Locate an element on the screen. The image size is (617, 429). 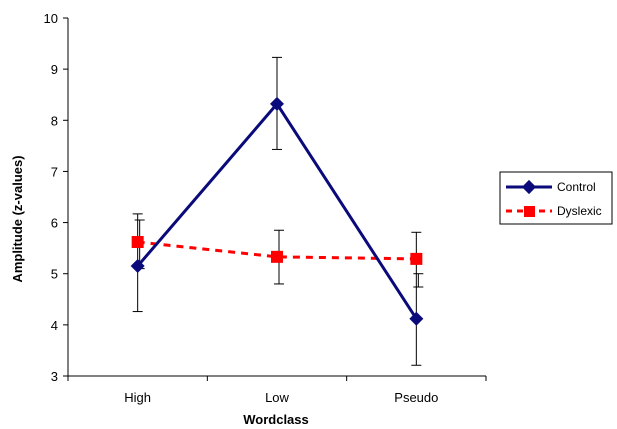
y-tick-label: 7 is located at coordinates (54, 171).